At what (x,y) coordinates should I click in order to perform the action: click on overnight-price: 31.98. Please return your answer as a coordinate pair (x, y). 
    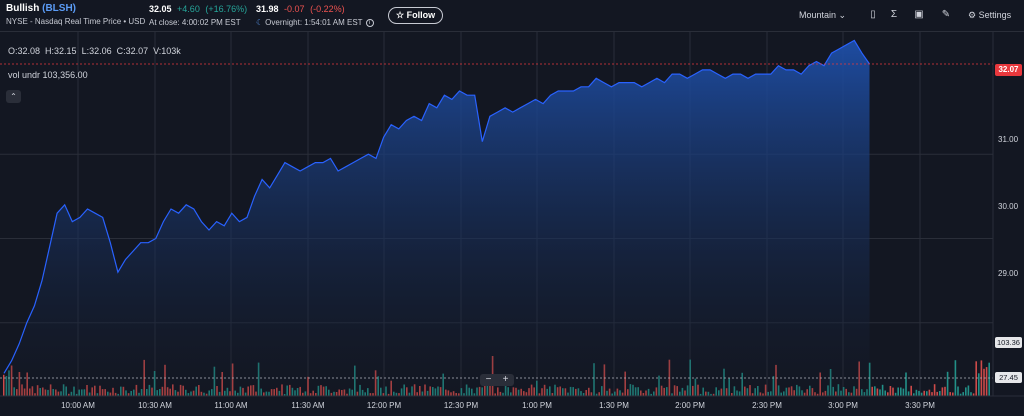
    Looking at the image, I should click on (267, 9).